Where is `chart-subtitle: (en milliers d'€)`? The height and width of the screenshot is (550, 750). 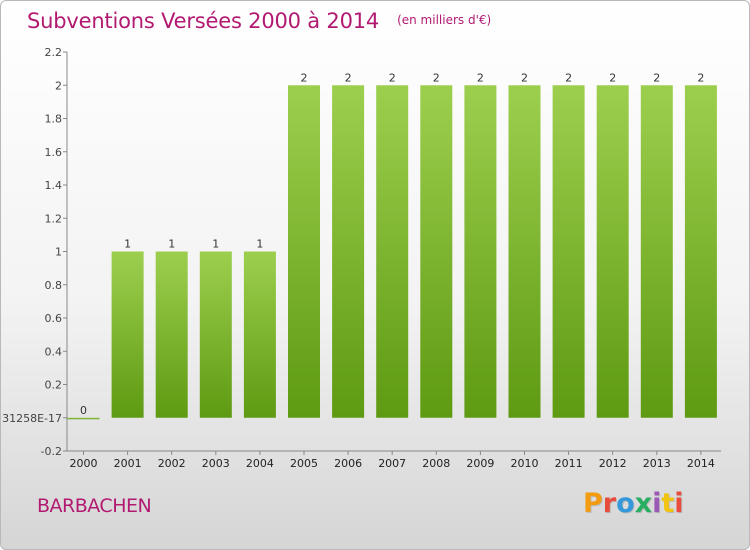
chart-subtitle: (en milliers d'€) is located at coordinates (444, 20).